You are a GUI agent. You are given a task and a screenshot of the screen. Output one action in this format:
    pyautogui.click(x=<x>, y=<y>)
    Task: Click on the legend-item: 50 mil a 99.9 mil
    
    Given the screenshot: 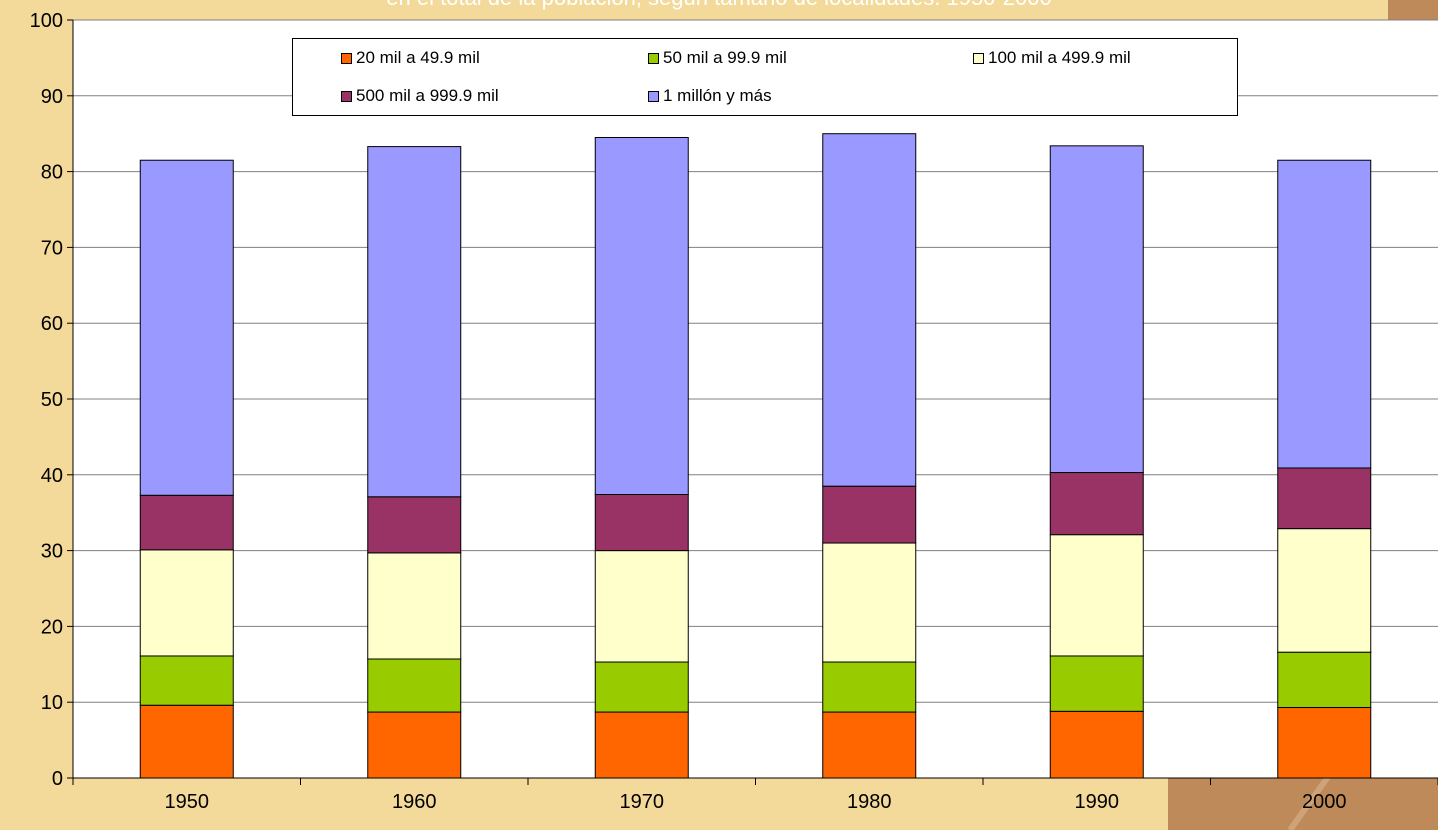 What is the action you would take?
    pyautogui.click(x=717, y=58)
    